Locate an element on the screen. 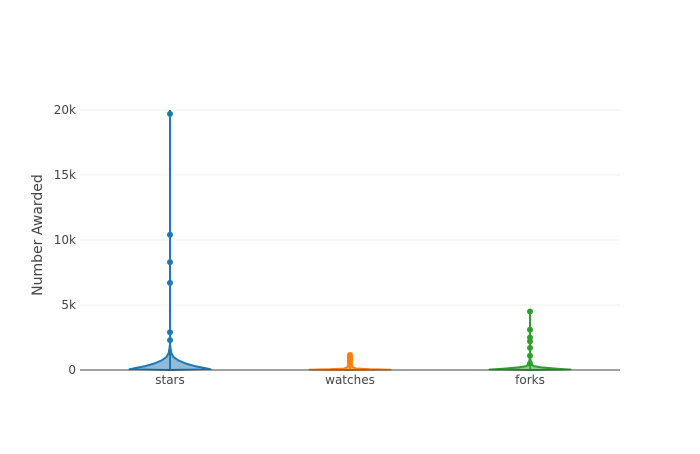 Image resolution: width=700 pixels, height=454 pixels. y-tick-label: 5k is located at coordinates (68, 305).